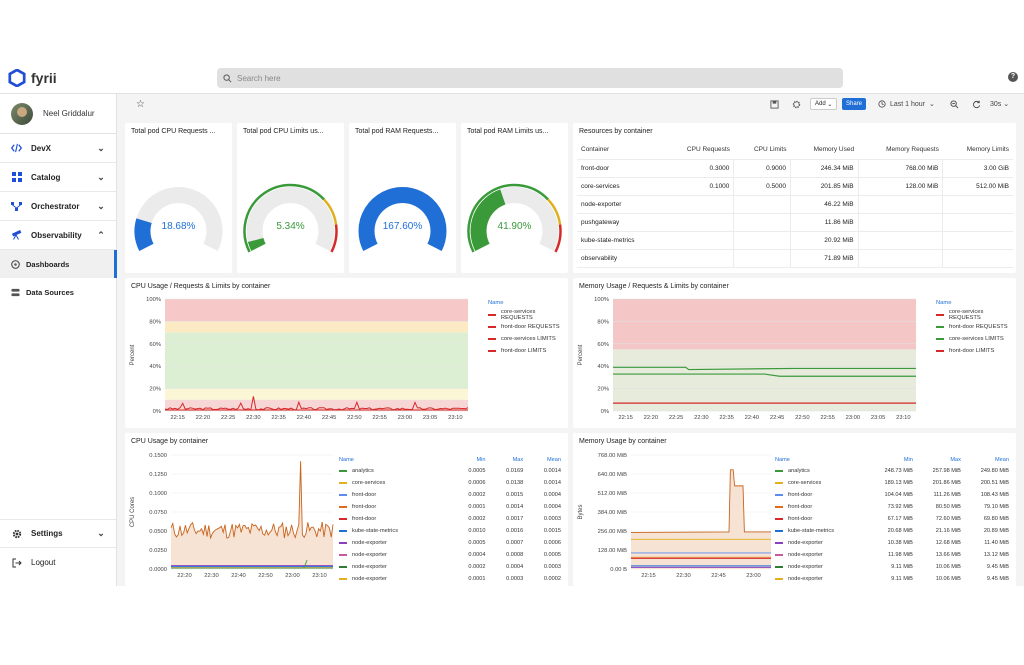 The width and height of the screenshot is (1024, 665). What do you see at coordinates (305, 564) in the screenshot?
I see `series-spike` at bounding box center [305, 564].